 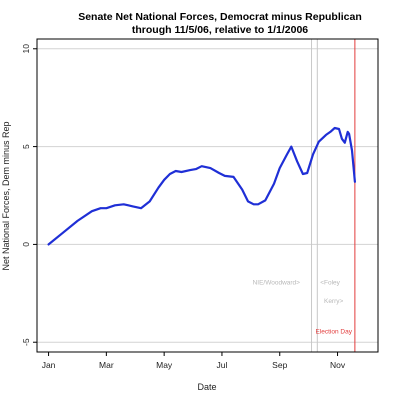 I want to click on annotation-1: <Foley, so click(x=330, y=283).